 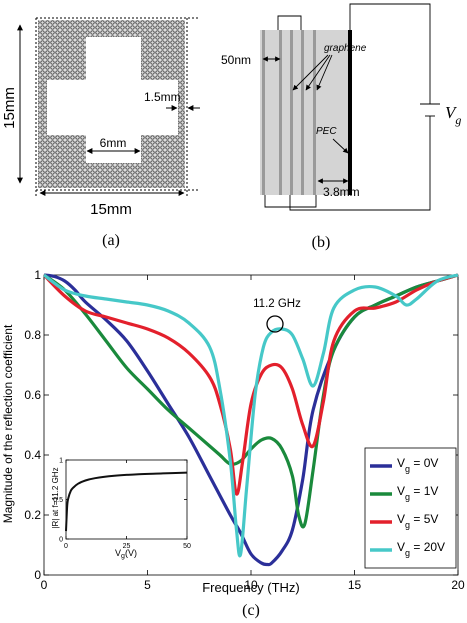 What do you see at coordinates (32, 335) in the screenshot?
I see `y-tick-label: 0.8` at bounding box center [32, 335].